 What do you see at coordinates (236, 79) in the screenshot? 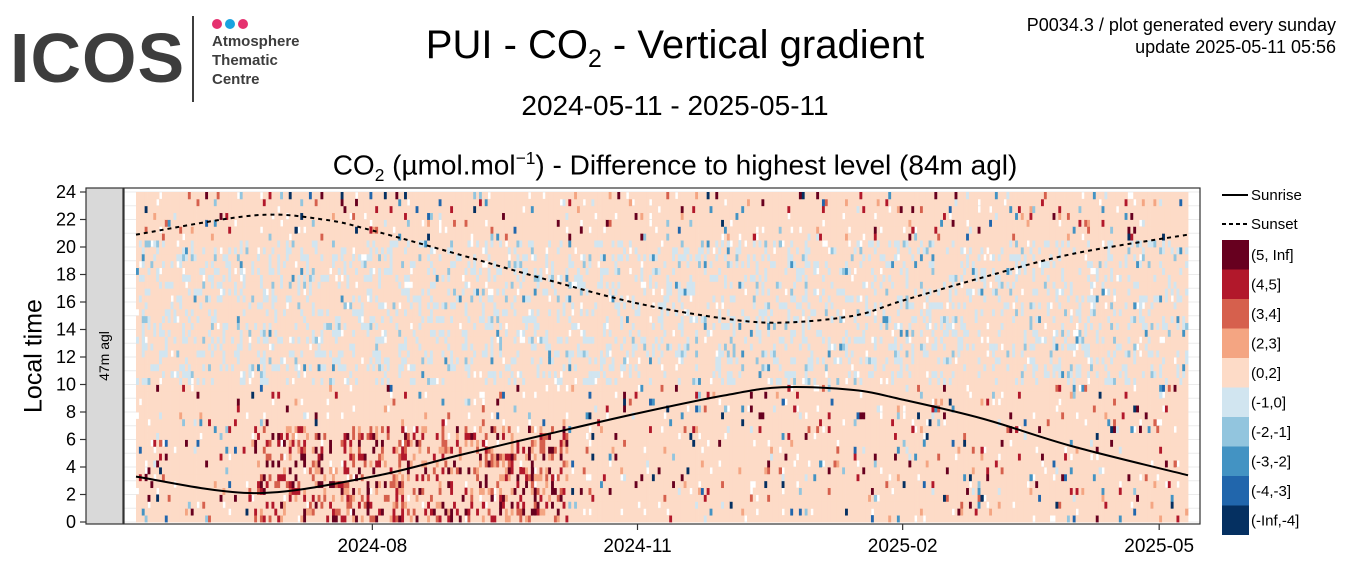
I see `logo-subtitle-line-3: Centre` at bounding box center [236, 79].